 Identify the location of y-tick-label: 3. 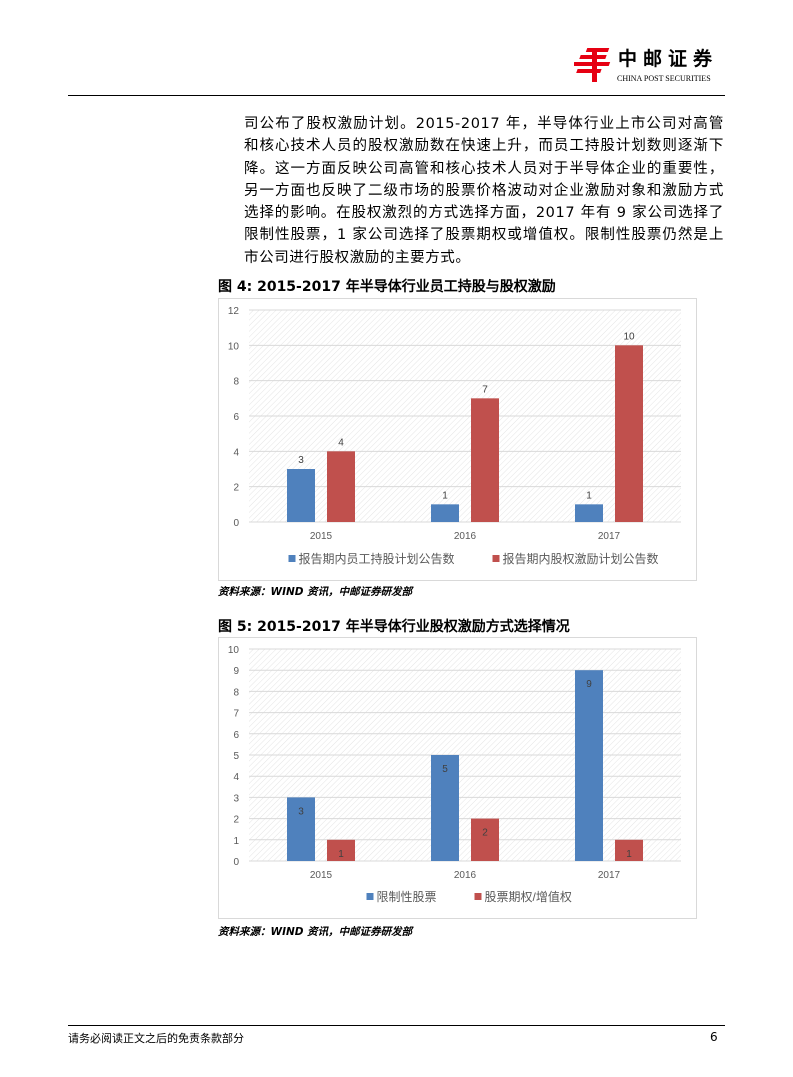
(236, 798).